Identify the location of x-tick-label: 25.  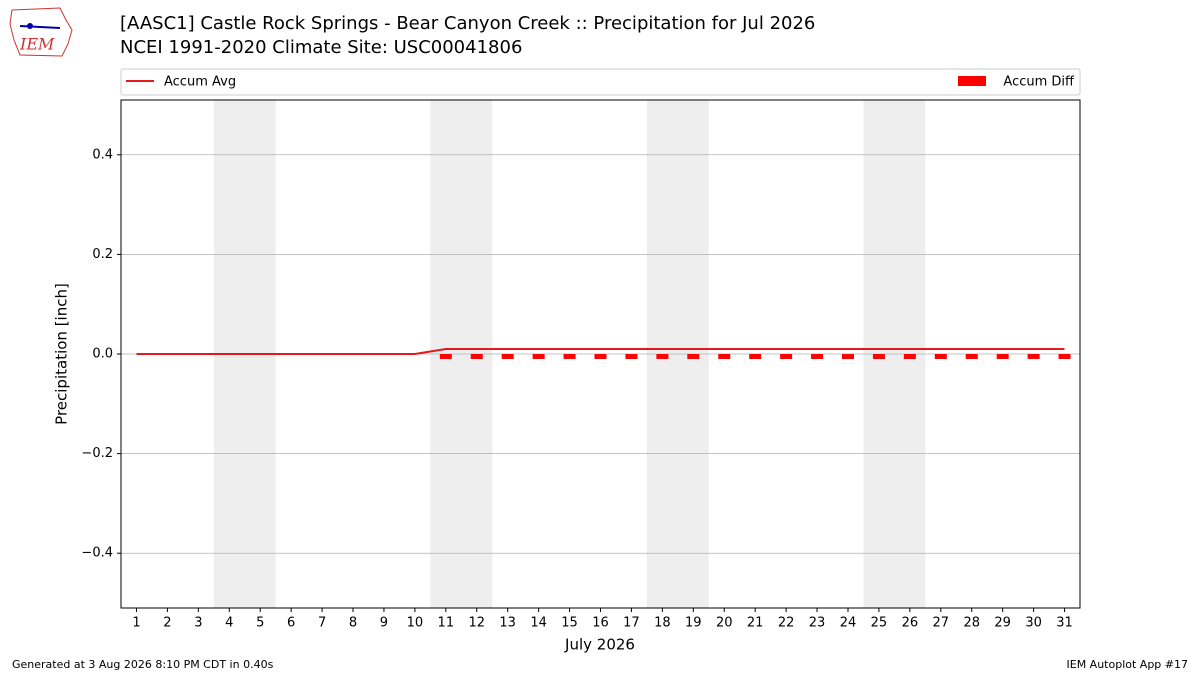
(879, 623).